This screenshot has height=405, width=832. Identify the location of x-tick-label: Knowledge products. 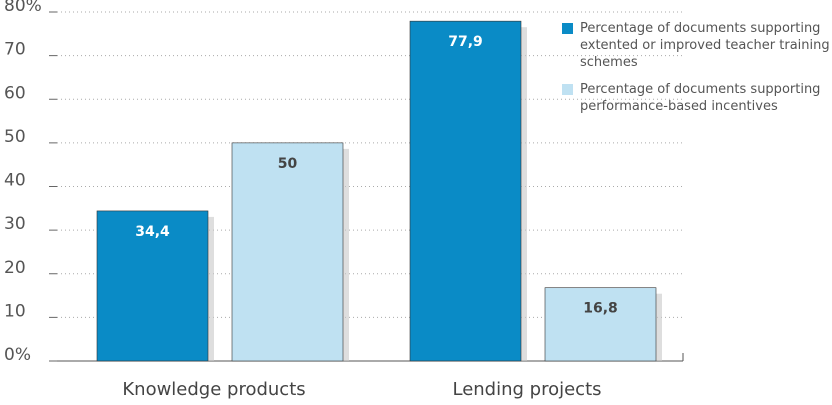
(213, 389).